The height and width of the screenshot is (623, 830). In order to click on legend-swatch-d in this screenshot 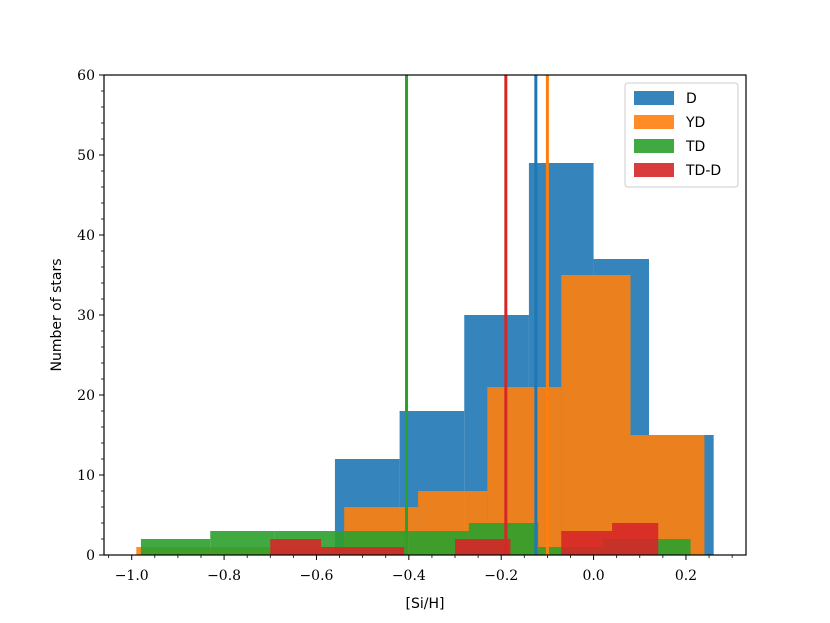, I will do `click(654, 98)`.